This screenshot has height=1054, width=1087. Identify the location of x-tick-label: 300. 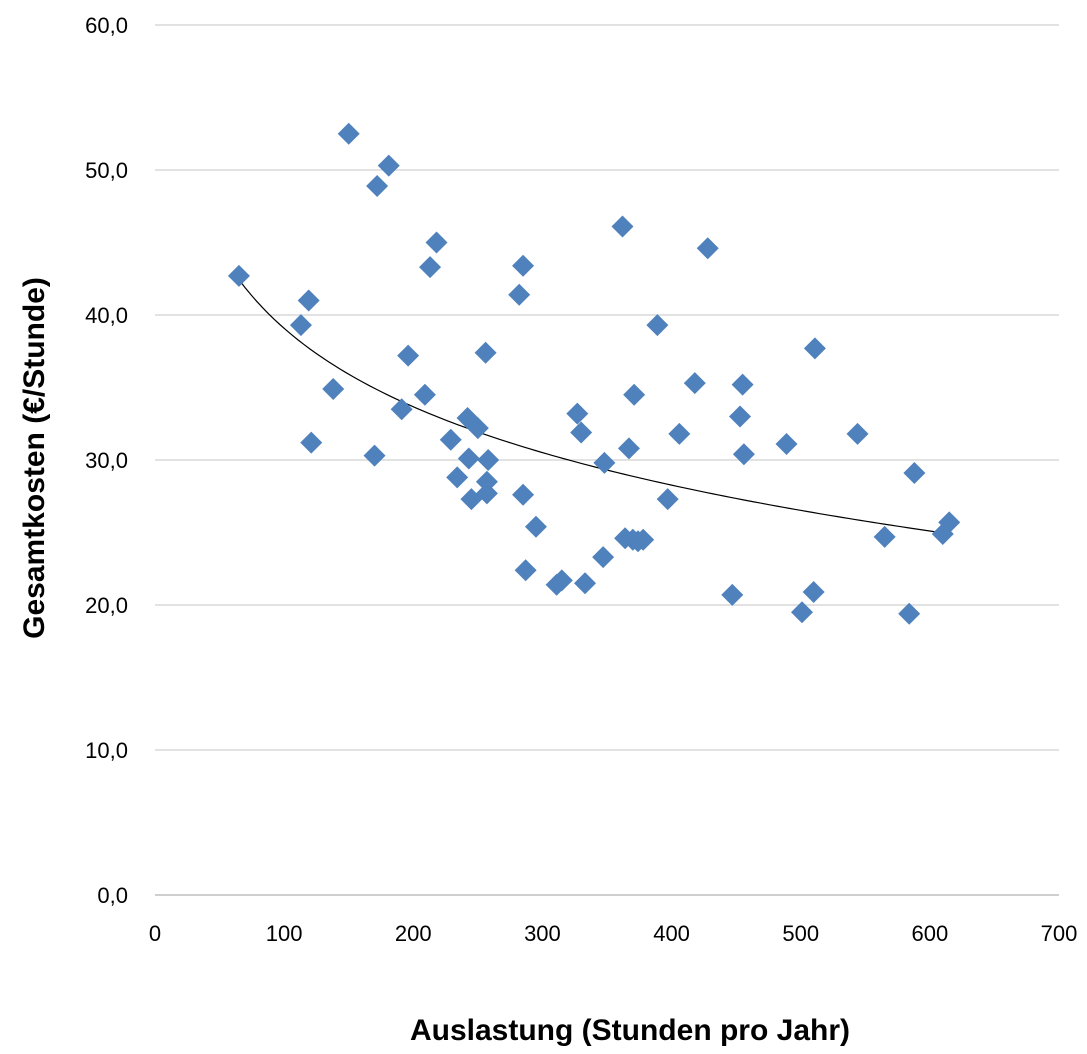
(542, 933).